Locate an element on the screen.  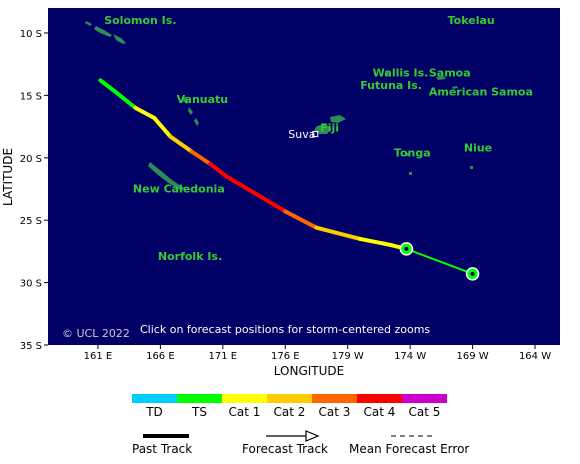
place-label: New Caledonia is located at coordinates (179, 189).